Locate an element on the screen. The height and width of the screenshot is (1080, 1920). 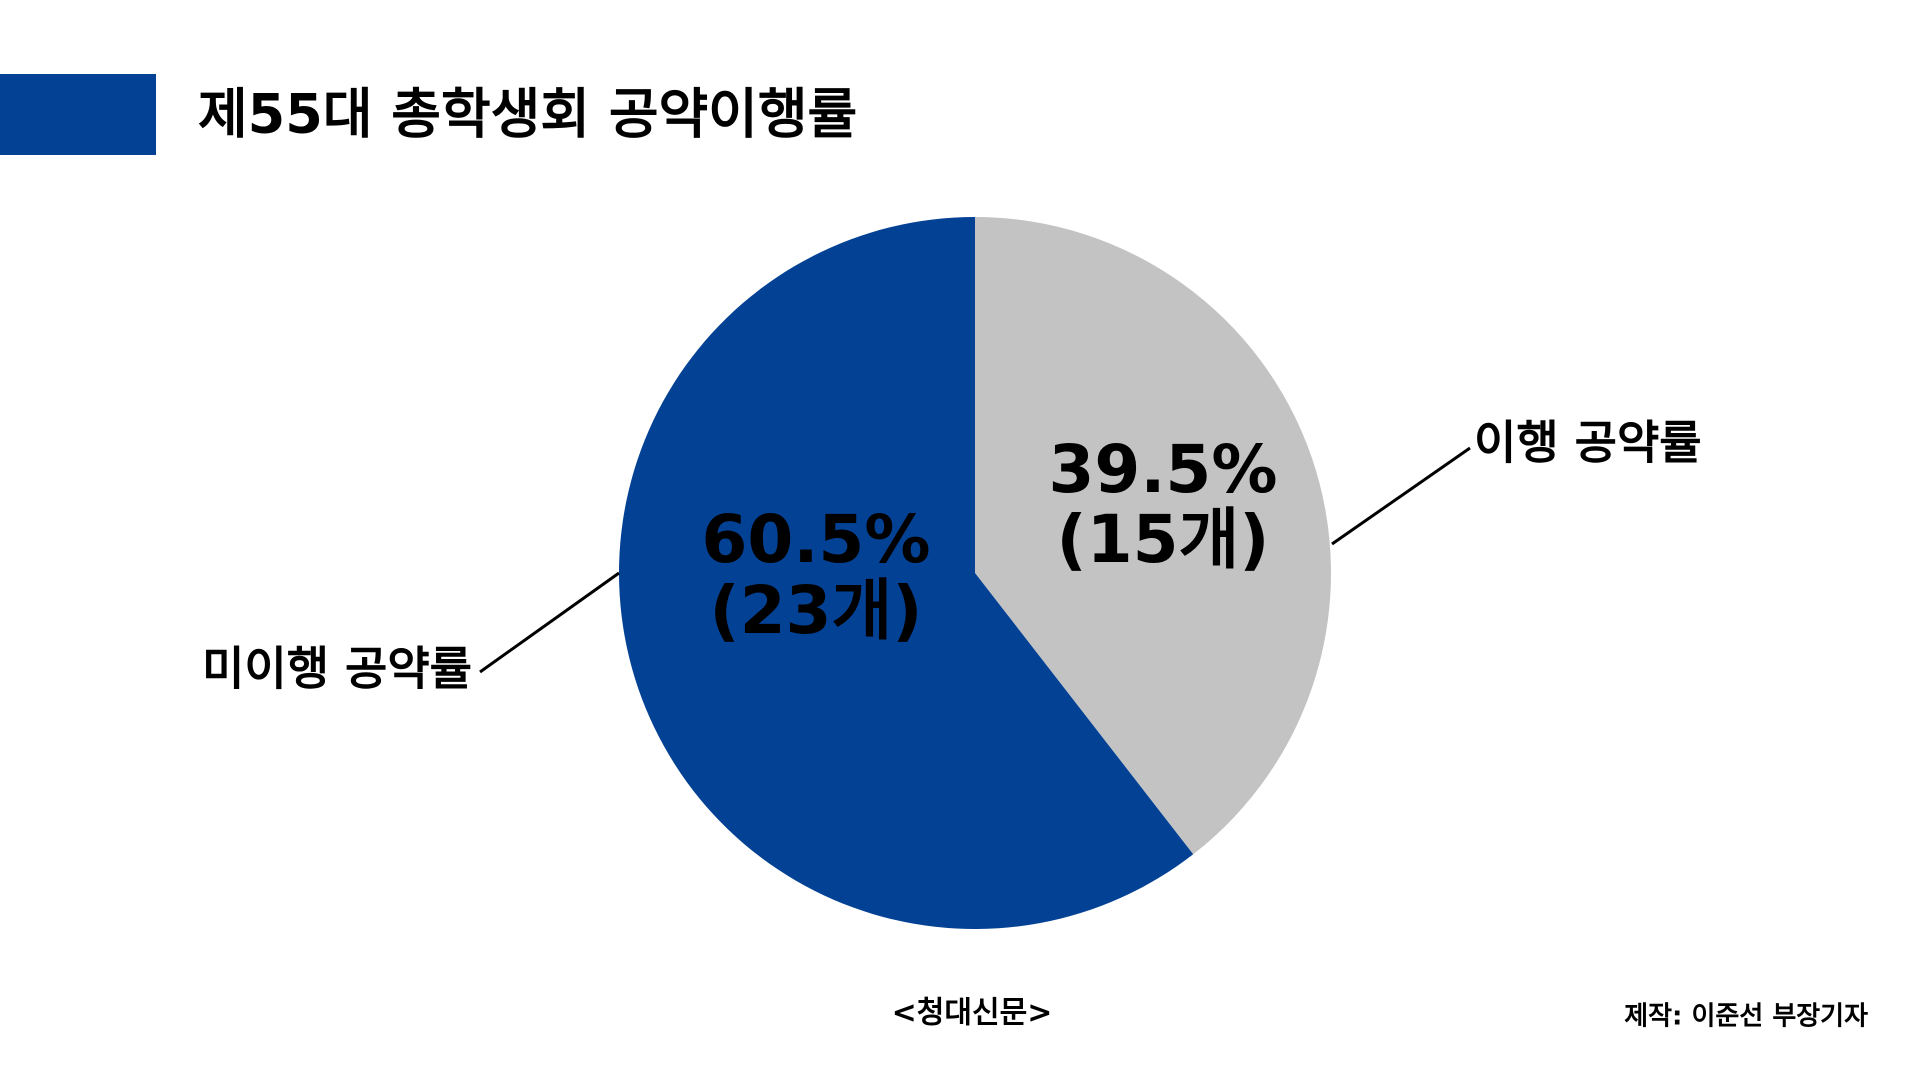
value-label: 60.5% is located at coordinates (816, 539).